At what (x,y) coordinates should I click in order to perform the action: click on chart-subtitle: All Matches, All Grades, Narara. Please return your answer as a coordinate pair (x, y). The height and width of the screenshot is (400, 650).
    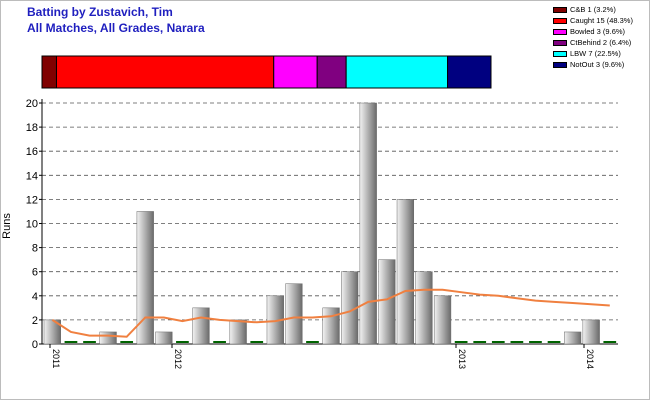
    Looking at the image, I should click on (116, 28).